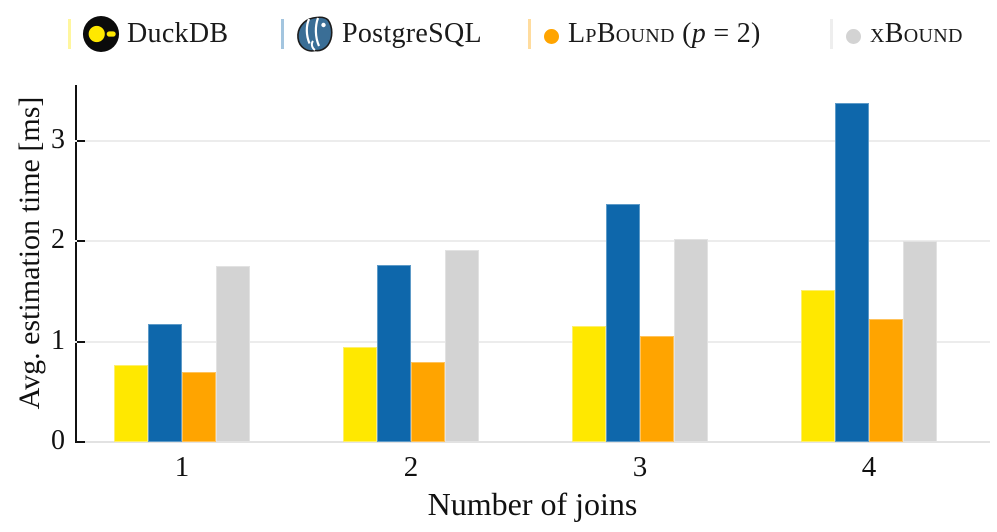 The image size is (997, 532). Describe the element at coordinates (182, 467) in the screenshot. I see `x-category-label: 1` at that location.